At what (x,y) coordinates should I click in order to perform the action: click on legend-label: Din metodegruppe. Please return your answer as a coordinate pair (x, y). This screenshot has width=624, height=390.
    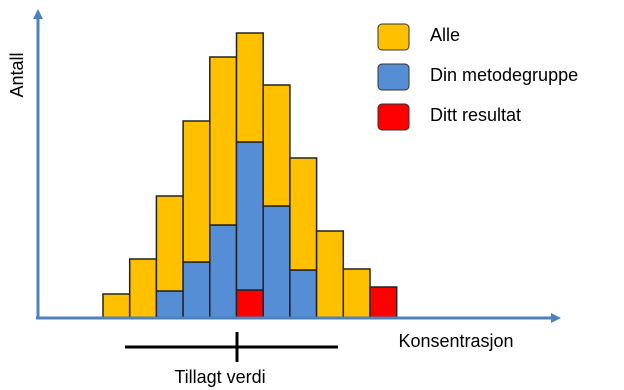
    Looking at the image, I should click on (504, 75).